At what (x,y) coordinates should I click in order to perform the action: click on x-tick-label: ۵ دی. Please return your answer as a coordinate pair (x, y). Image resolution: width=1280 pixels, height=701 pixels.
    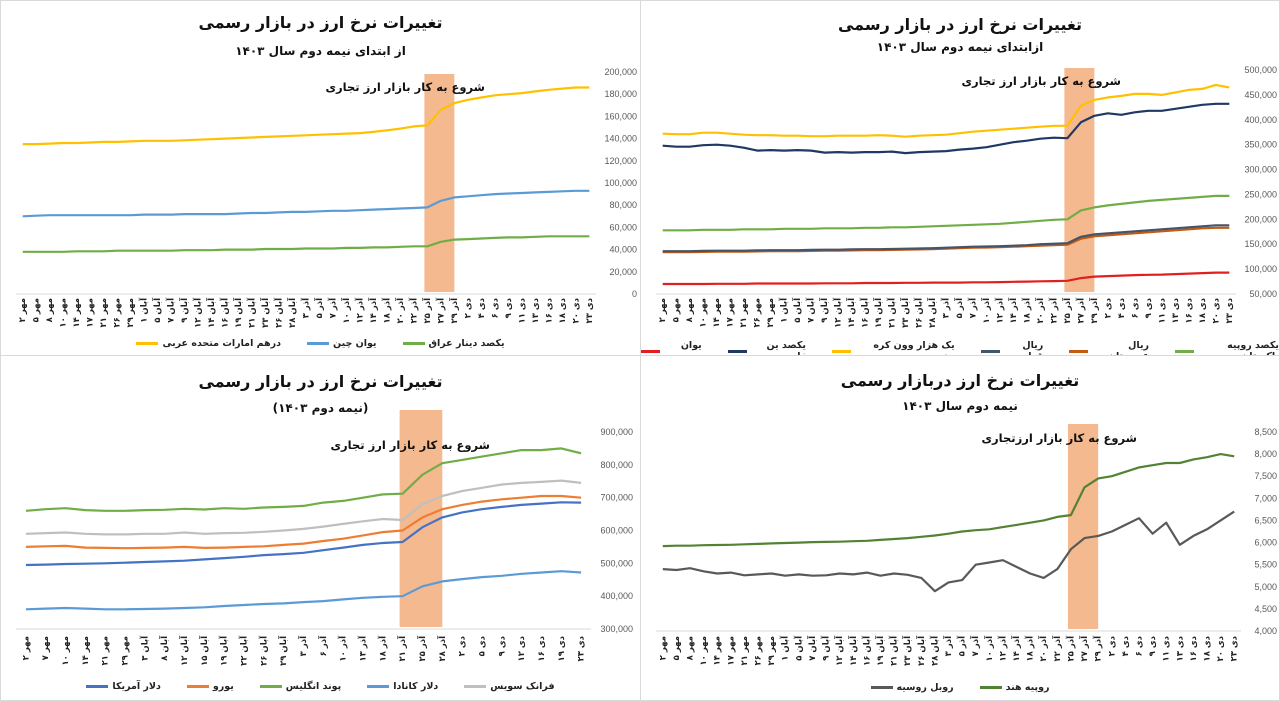
    Looking at the image, I should click on (482, 645).